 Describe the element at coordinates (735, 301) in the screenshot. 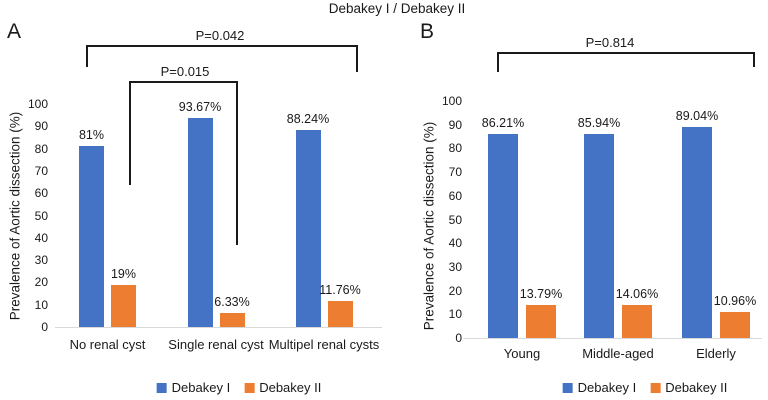

I see `bar-value-label: 10.96%` at that location.